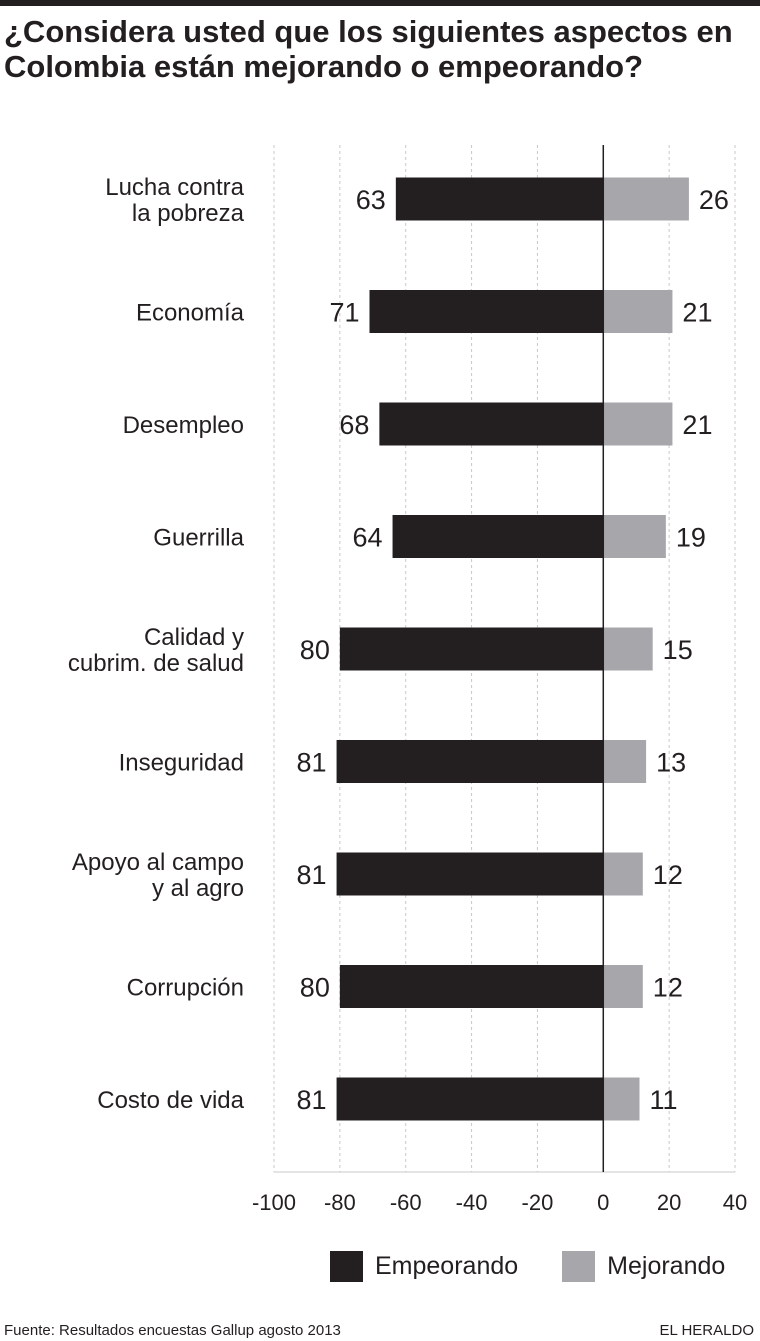  Describe the element at coordinates (367, 538) in the screenshot. I see `value-label-empeorando: 64` at that location.